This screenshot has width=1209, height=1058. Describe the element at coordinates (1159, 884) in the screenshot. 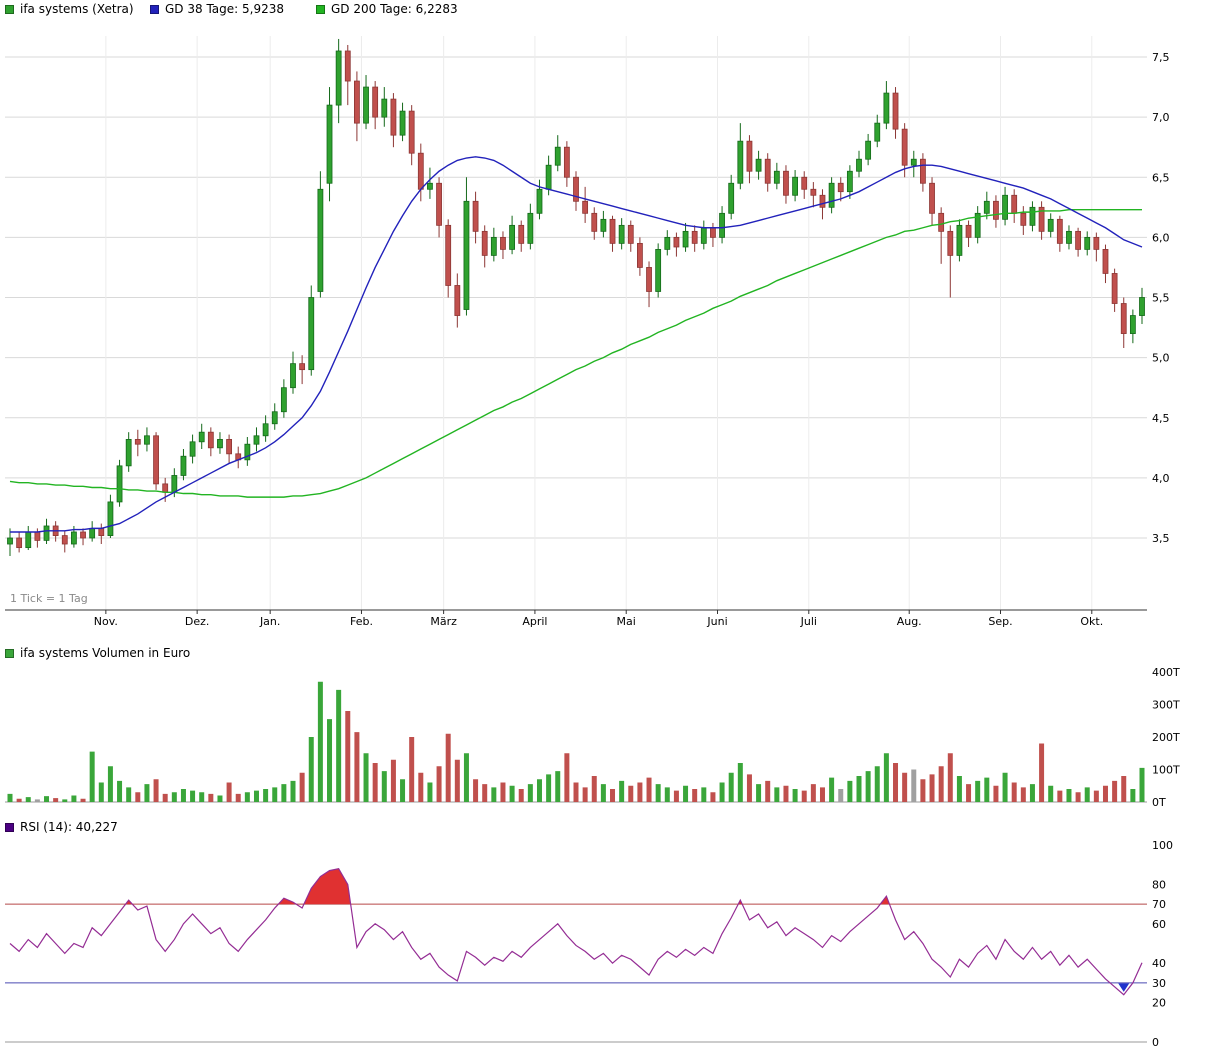

I see `svg-text: 80` at that location.